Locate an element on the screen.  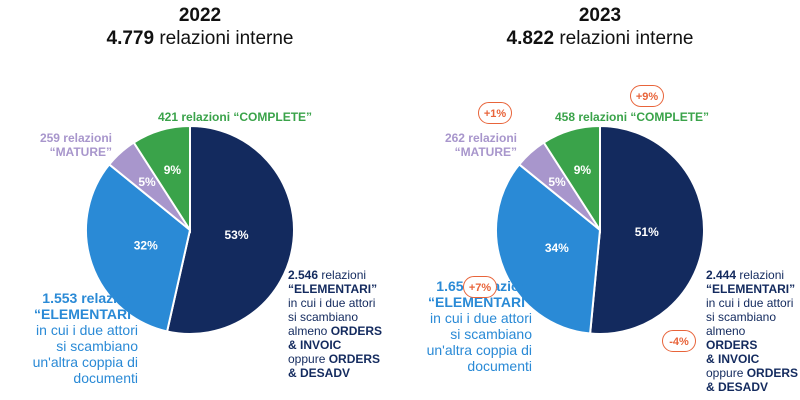
pie-label-elementari-other: 34% is located at coordinates (557, 248).